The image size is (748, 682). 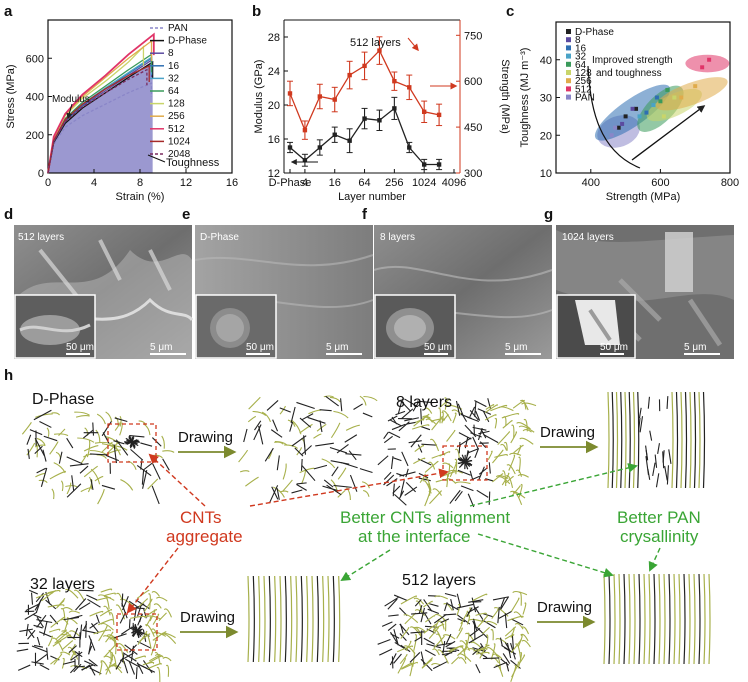 I want to click on panel-e: e D-Phase 50 μm 5 μm, so click(x=278, y=282).